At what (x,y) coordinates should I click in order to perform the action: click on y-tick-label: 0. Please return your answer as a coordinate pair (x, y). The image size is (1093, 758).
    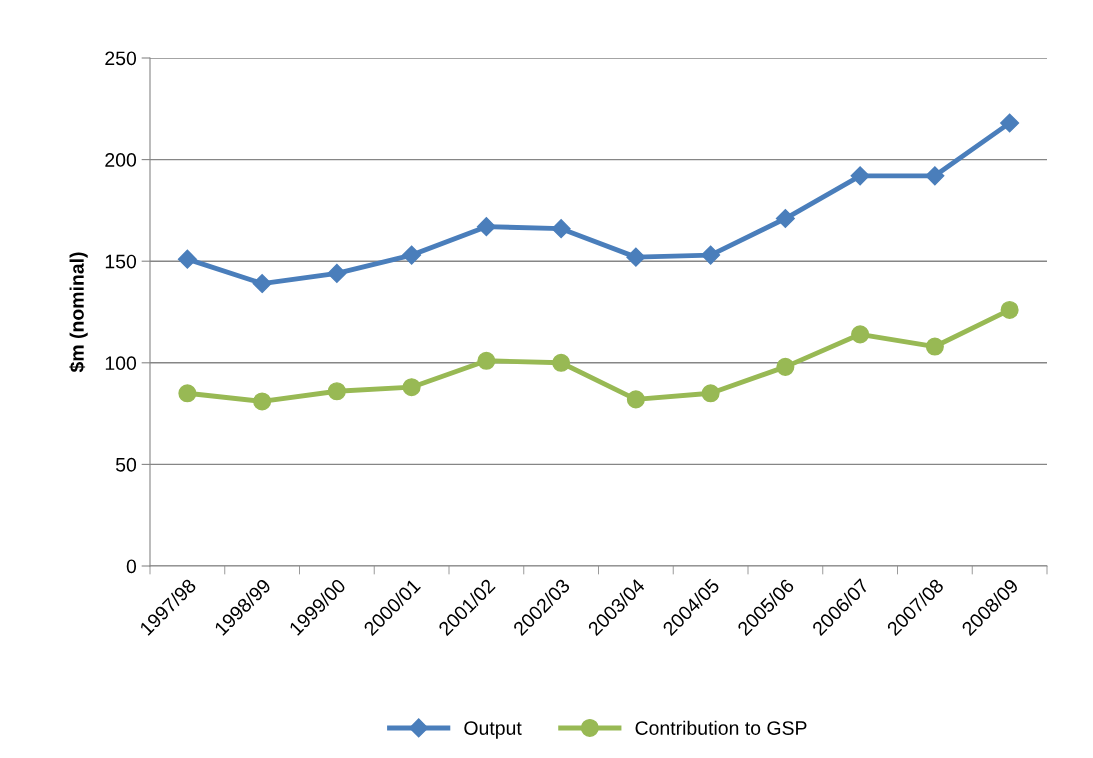
    Looking at the image, I should click on (131, 566).